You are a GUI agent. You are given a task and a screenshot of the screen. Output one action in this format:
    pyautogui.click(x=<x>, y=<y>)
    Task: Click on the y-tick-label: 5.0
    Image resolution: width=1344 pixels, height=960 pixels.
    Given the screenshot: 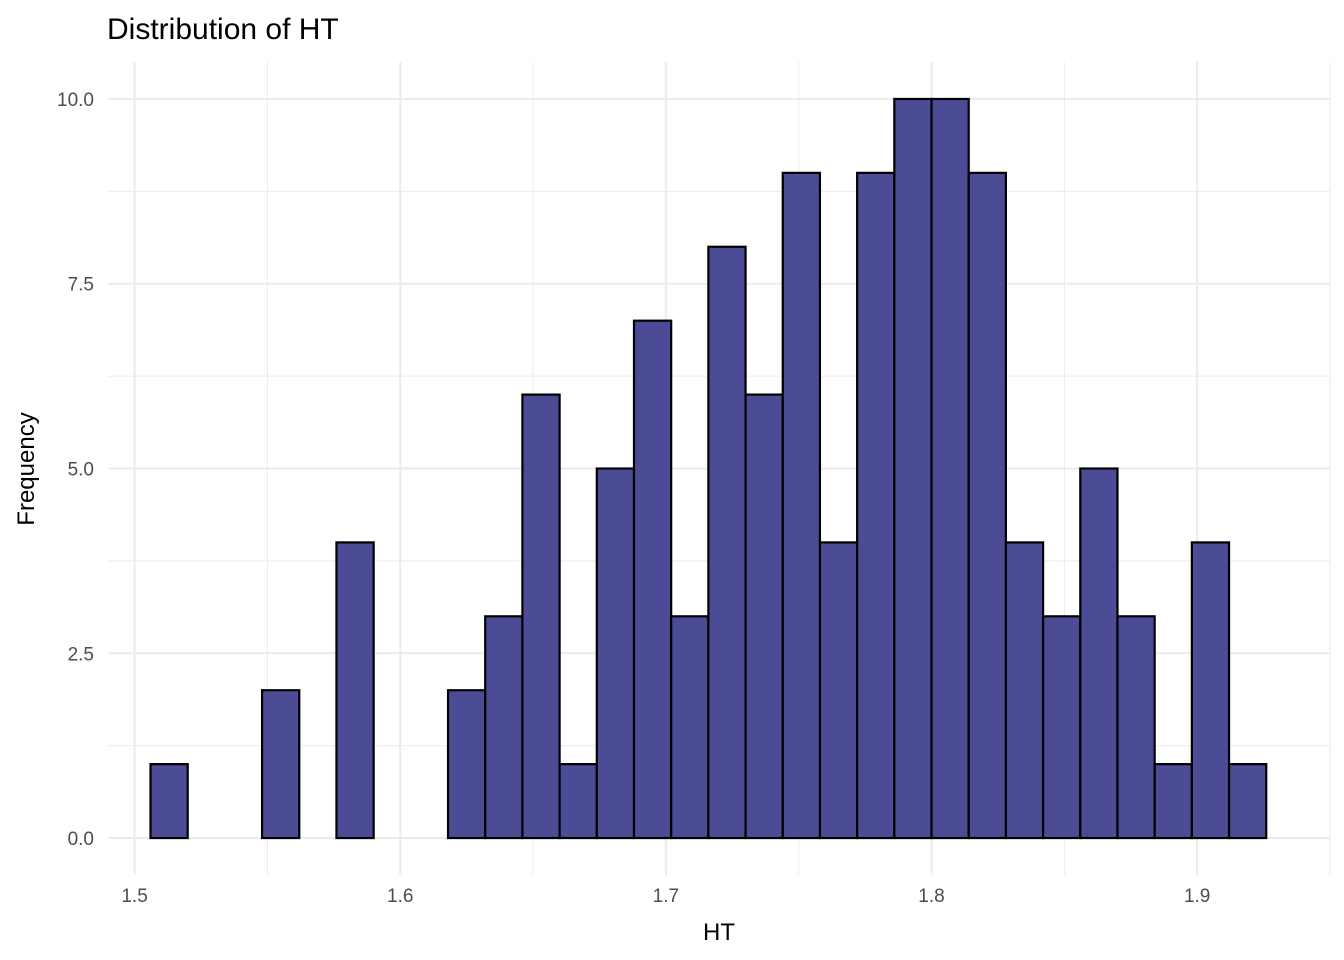 What is the action you would take?
    pyautogui.click(x=81, y=470)
    